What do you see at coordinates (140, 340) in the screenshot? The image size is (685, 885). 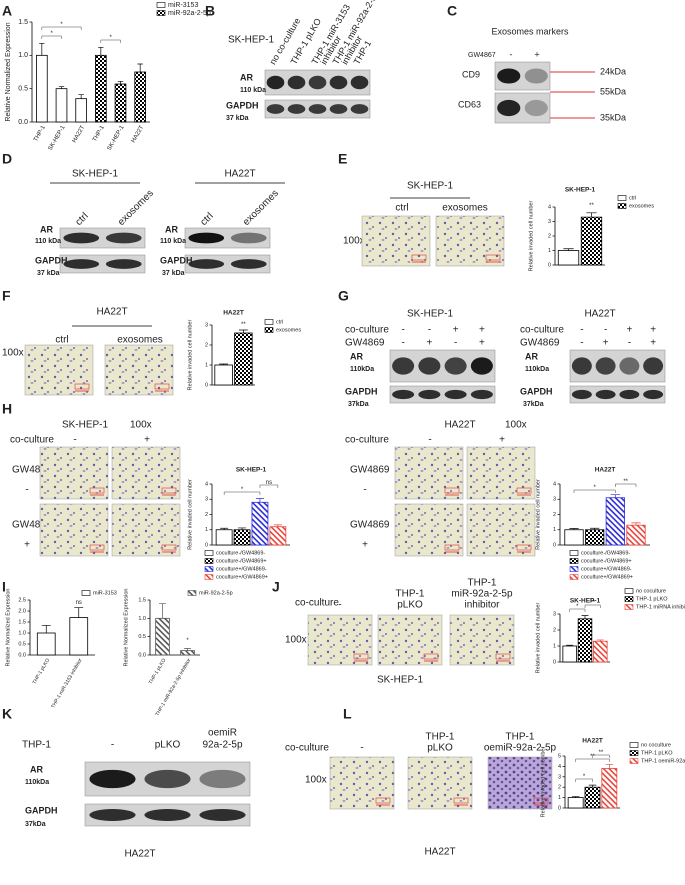 I see `label: exosomes` at bounding box center [140, 340].